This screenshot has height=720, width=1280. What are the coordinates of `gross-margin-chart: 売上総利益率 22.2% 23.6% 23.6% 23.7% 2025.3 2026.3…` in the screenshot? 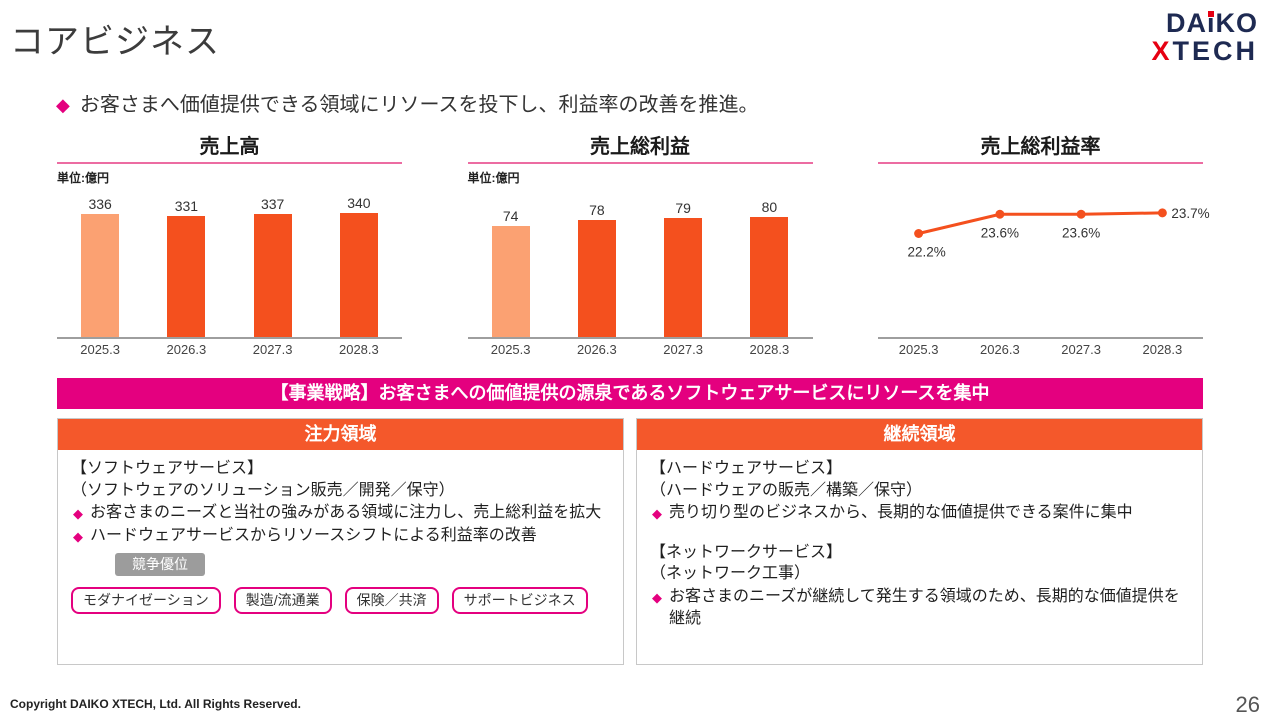 It's located at (1044, 243).